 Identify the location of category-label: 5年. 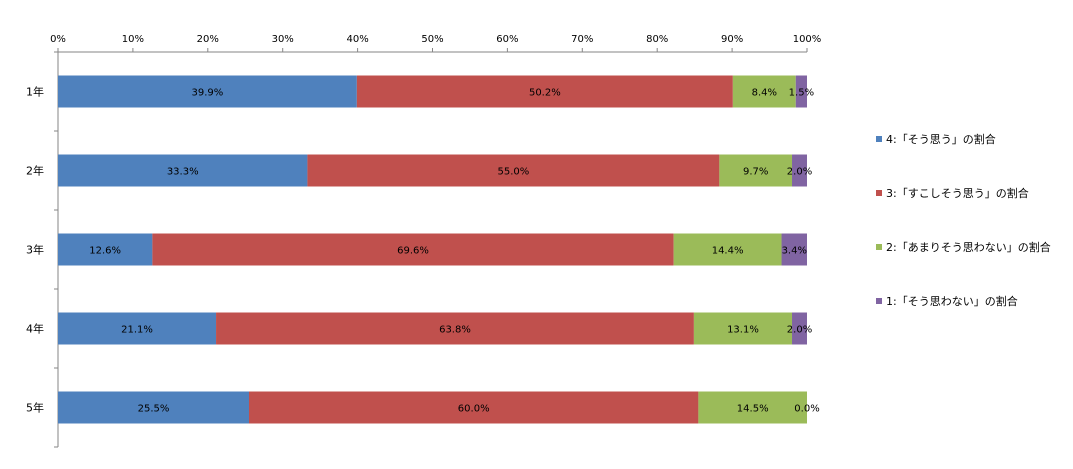
(35, 408).